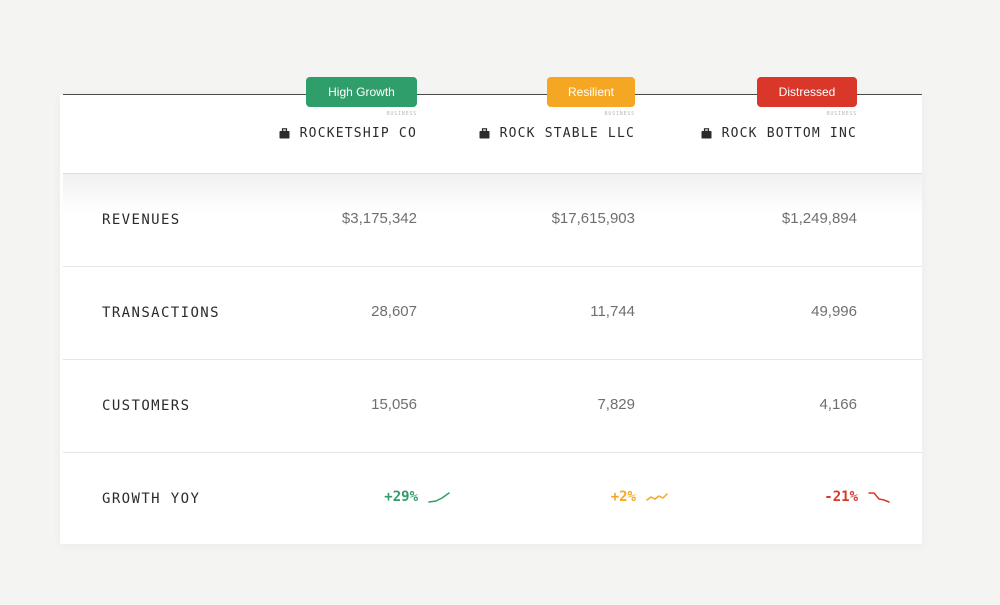  Describe the element at coordinates (834, 311) in the screenshot. I see `cell-transactions-rock-bottom: 49,996` at that location.